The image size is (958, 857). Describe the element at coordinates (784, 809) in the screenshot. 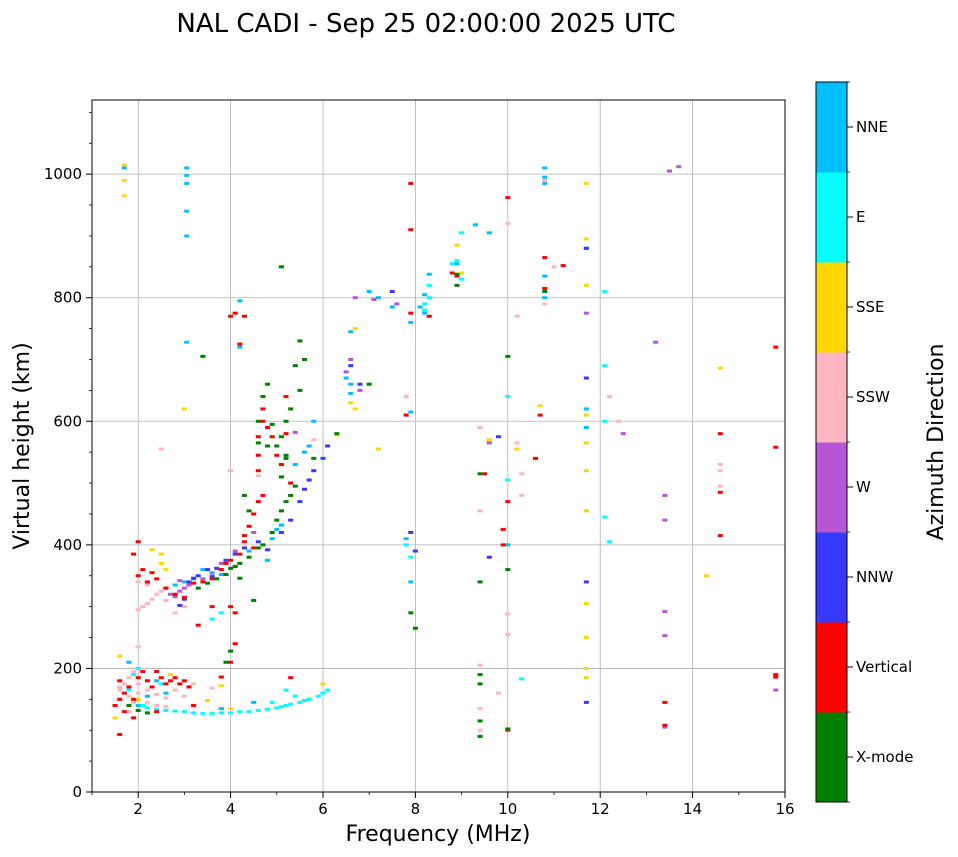

I see `x-tick-label: 16` at that location.